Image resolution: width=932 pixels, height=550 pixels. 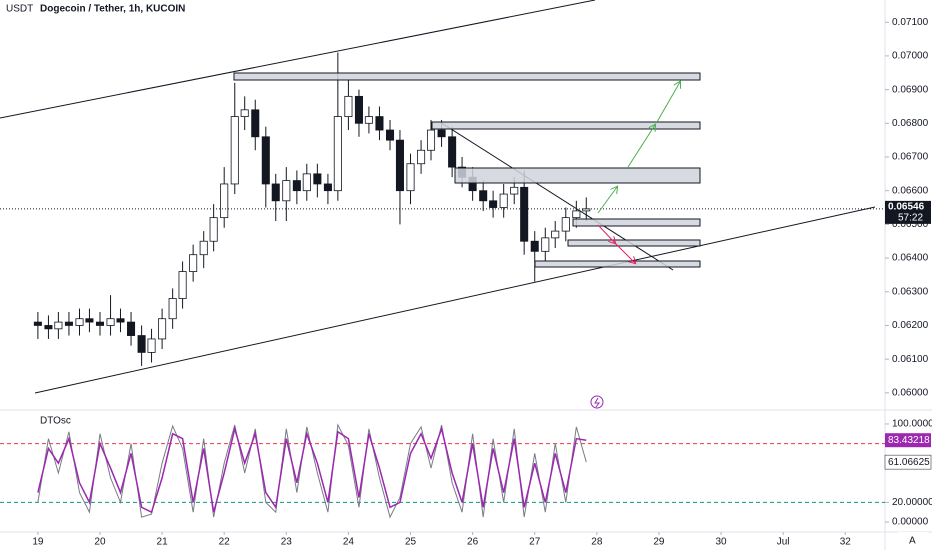 I want to click on x-tick-label: 21, so click(x=163, y=542).